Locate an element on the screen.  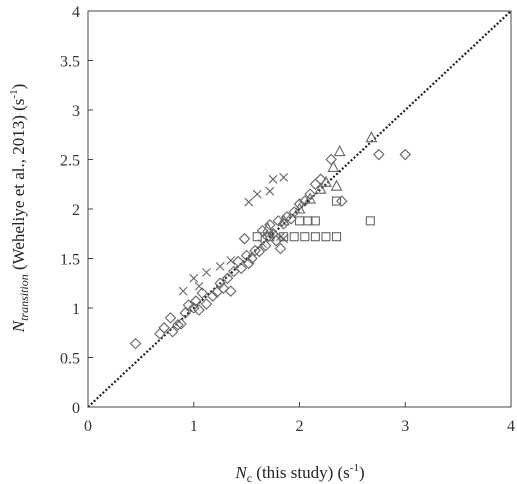
y-tick-label: 2.5 is located at coordinates (70, 161).